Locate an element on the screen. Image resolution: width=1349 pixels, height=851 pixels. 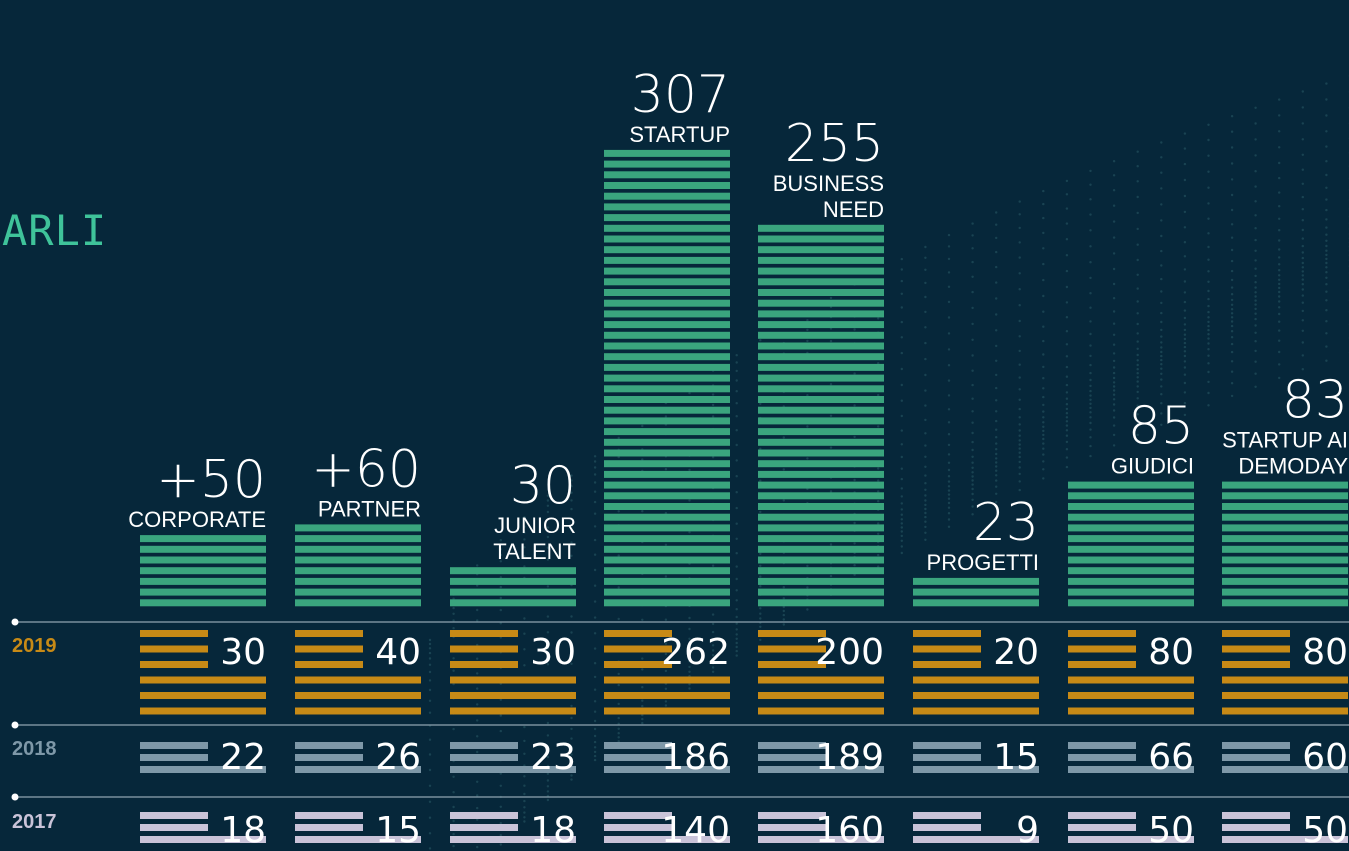
year-value-label: 26 is located at coordinates (398, 757).